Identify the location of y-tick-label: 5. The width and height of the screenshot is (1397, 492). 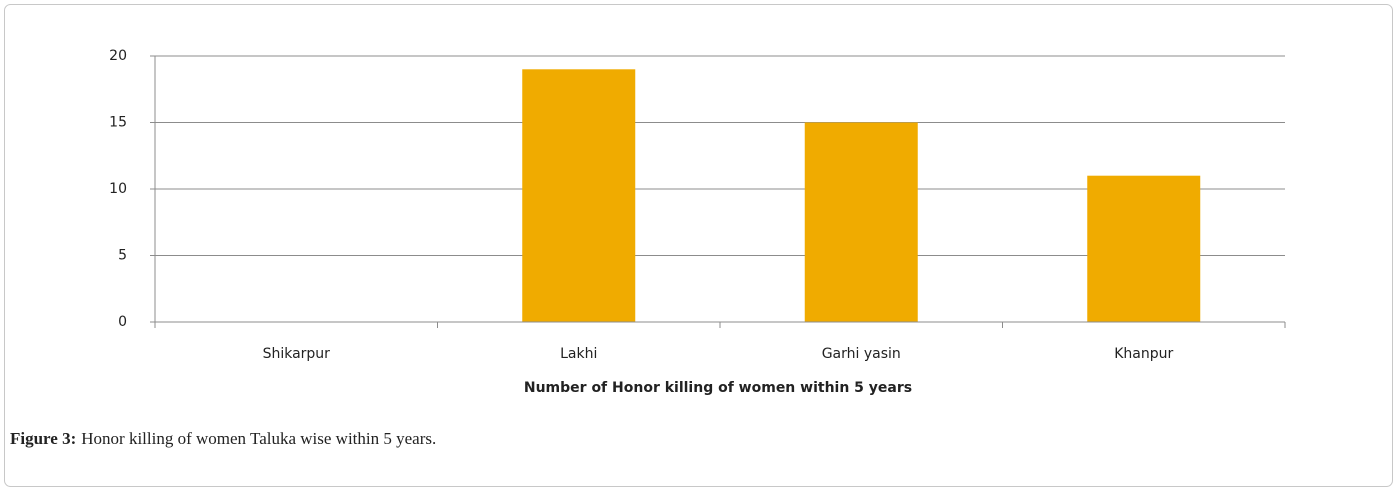
(122, 256).